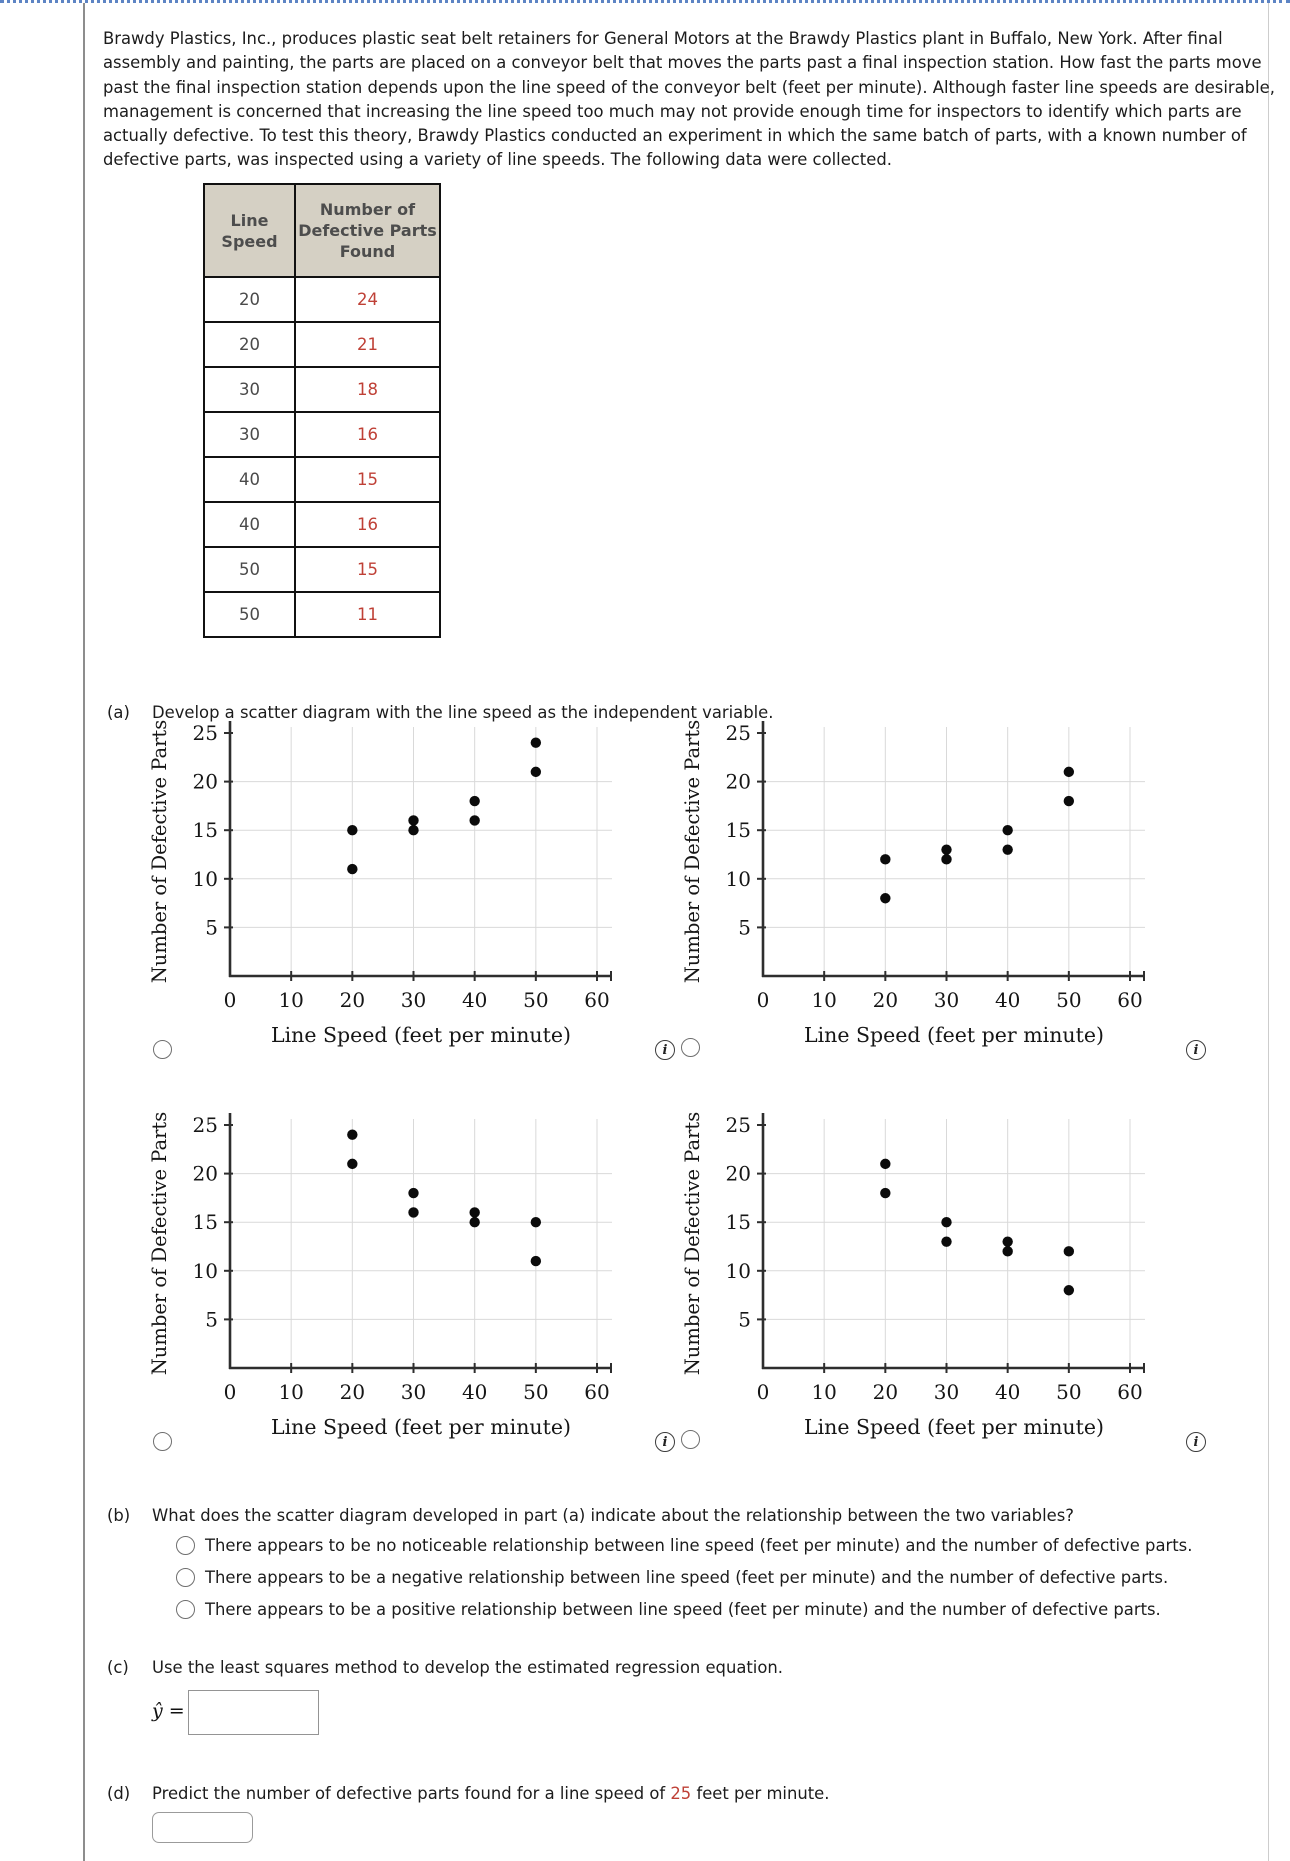 Image resolution: width=1290 pixels, height=1861 pixels. Describe the element at coordinates (474, 1000) in the screenshot. I see `x-tick-label: 40` at that location.